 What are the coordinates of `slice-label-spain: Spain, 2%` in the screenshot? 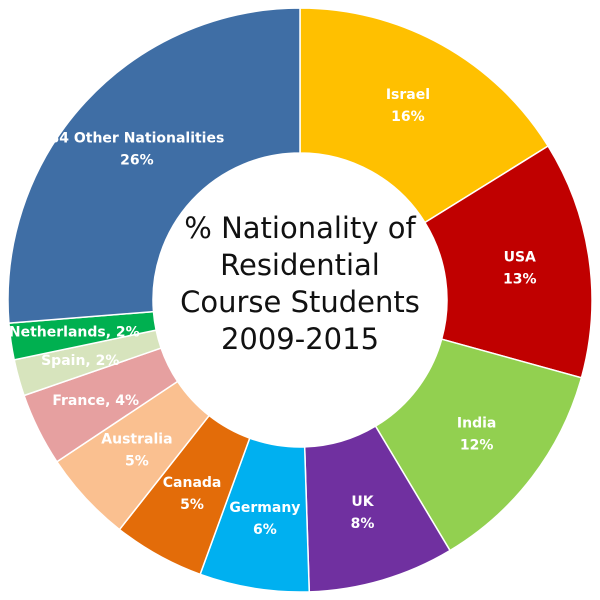 It's located at (80, 361).